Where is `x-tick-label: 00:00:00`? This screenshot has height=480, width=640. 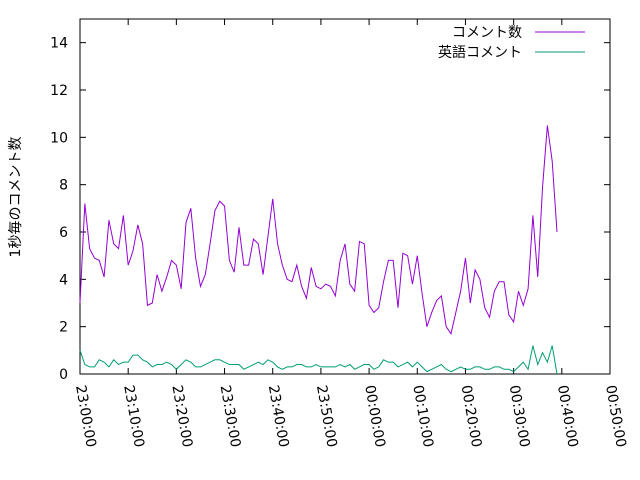
x-tick-label: 00:00:00 is located at coordinates (374, 416).